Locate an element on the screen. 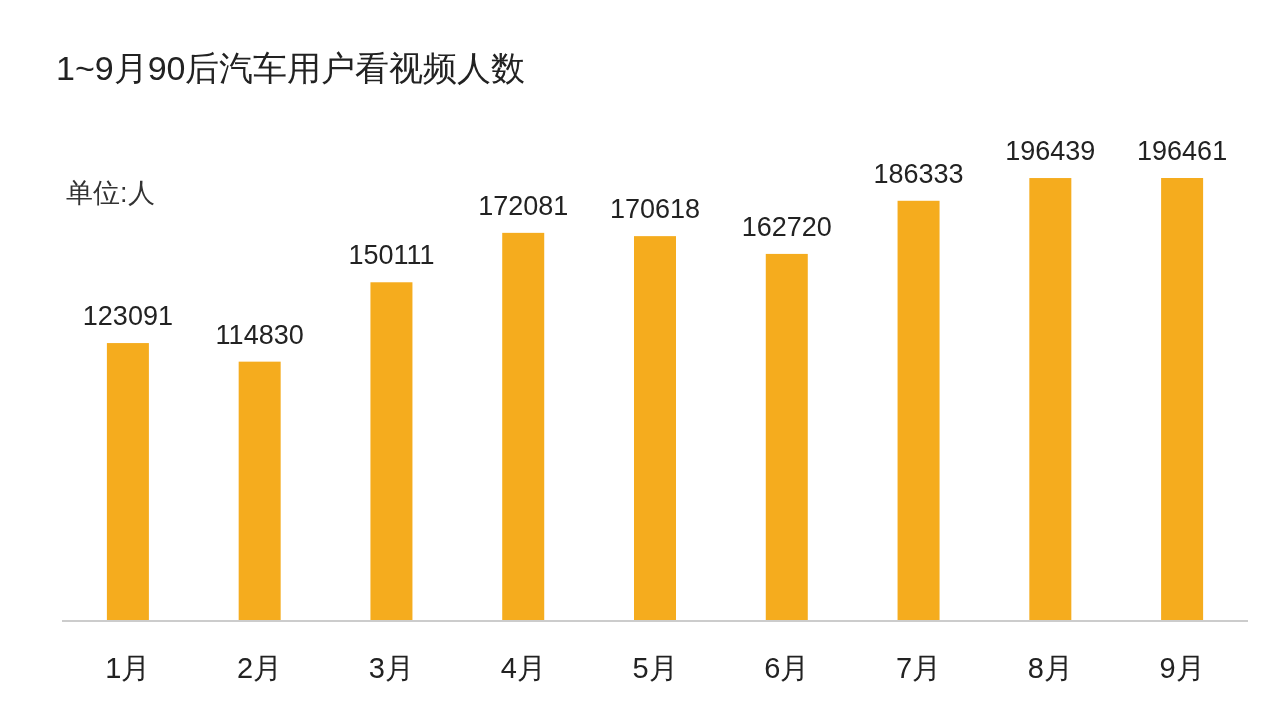 The width and height of the screenshot is (1280, 724). annotation: 单位:人 is located at coordinates (110, 193).